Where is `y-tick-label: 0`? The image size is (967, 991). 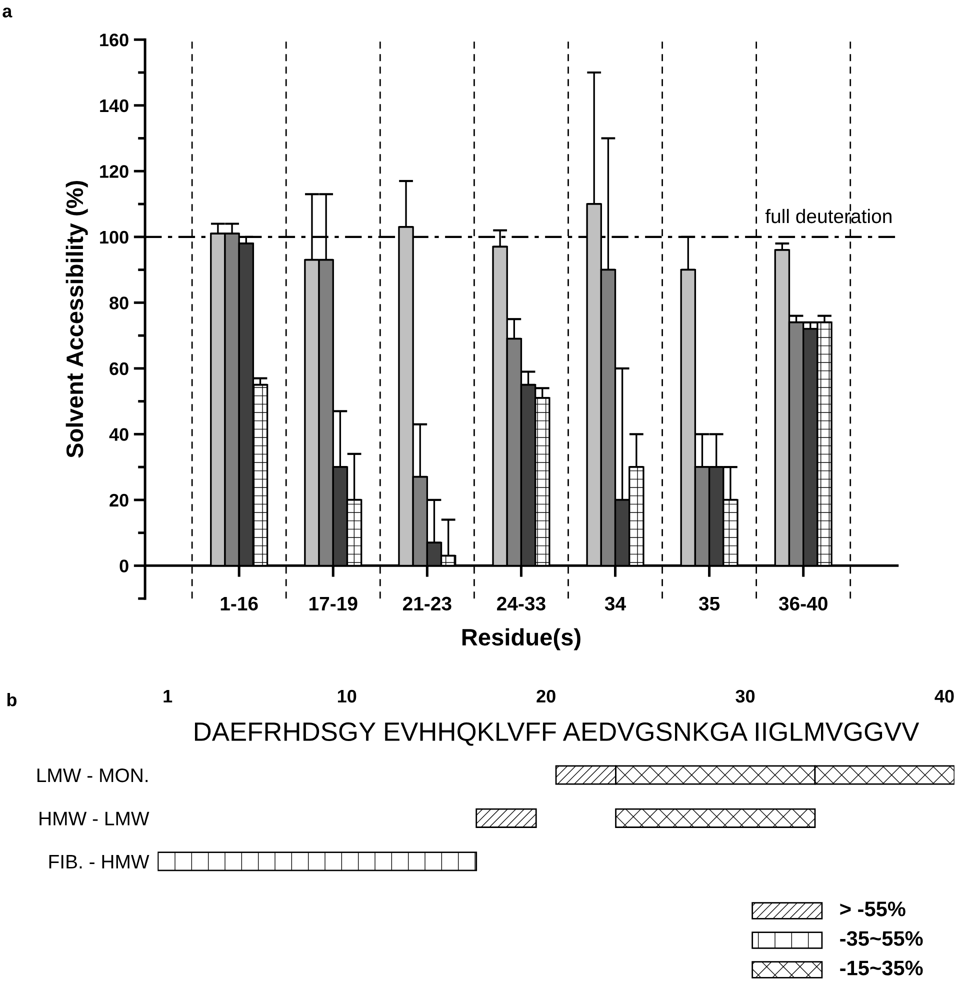
y-tick-label: 0 is located at coordinates (124, 566).